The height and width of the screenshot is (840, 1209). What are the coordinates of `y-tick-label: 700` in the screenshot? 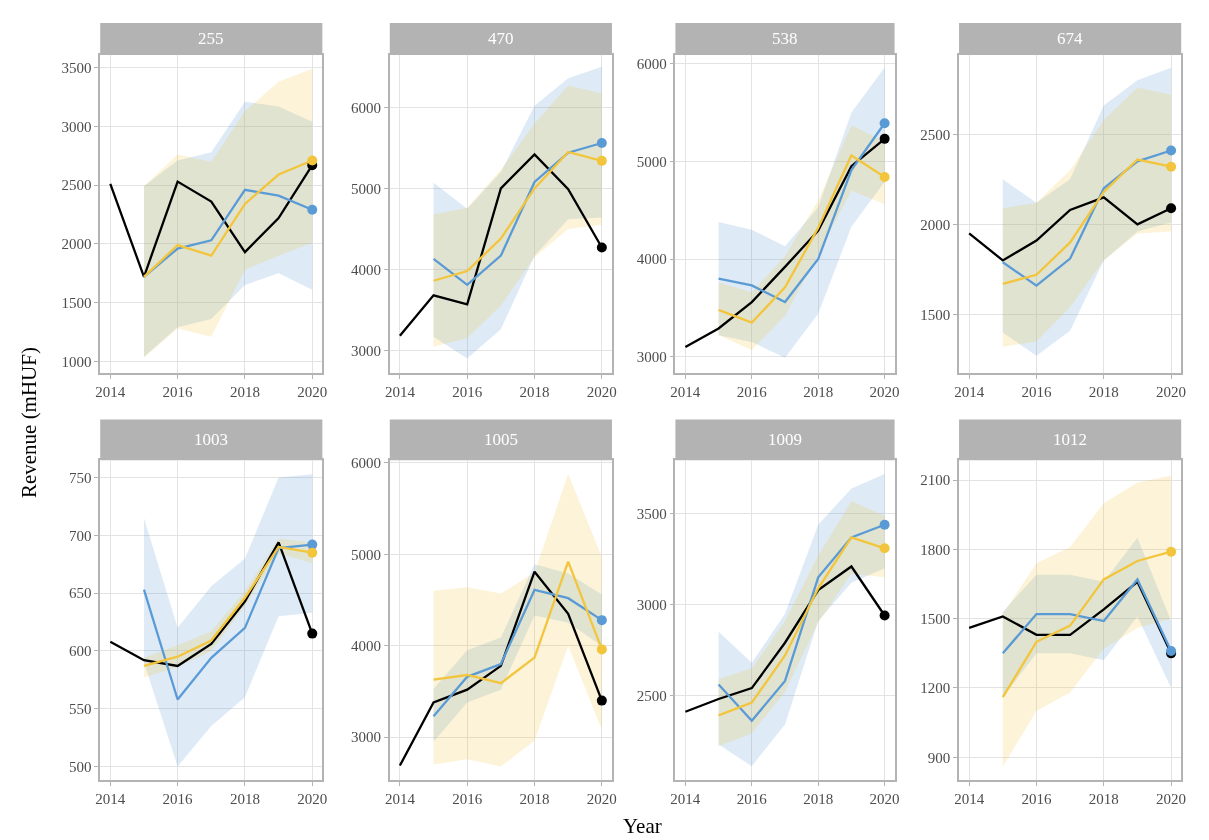 It's located at (80, 535).